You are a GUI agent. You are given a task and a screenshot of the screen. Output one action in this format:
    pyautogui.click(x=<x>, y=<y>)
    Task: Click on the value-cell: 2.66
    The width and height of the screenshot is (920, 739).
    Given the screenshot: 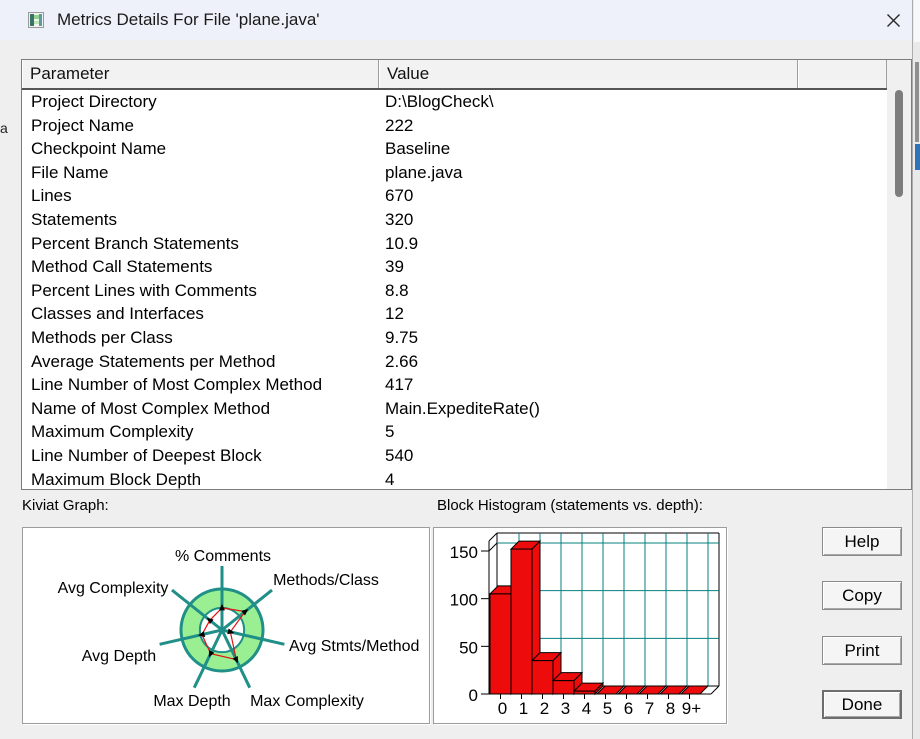 What is the action you would take?
    pyautogui.click(x=402, y=361)
    